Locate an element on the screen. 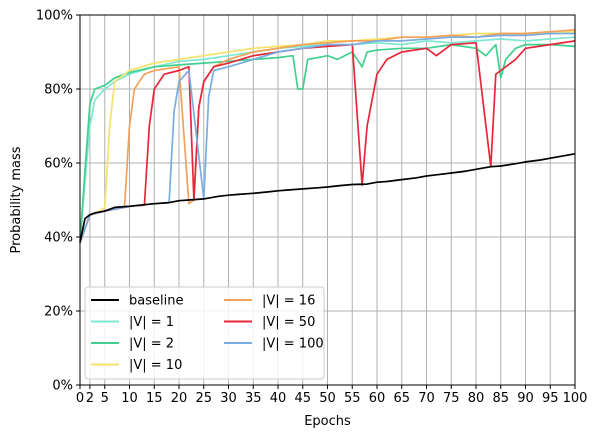 Image resolution: width=597 pixels, height=438 pixels. y-tick-label: 40% is located at coordinates (58, 238).